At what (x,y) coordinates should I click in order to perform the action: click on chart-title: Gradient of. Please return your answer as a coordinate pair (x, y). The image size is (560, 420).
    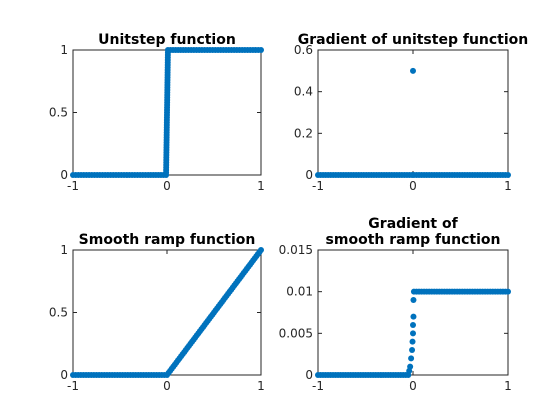
    Looking at the image, I should click on (413, 224).